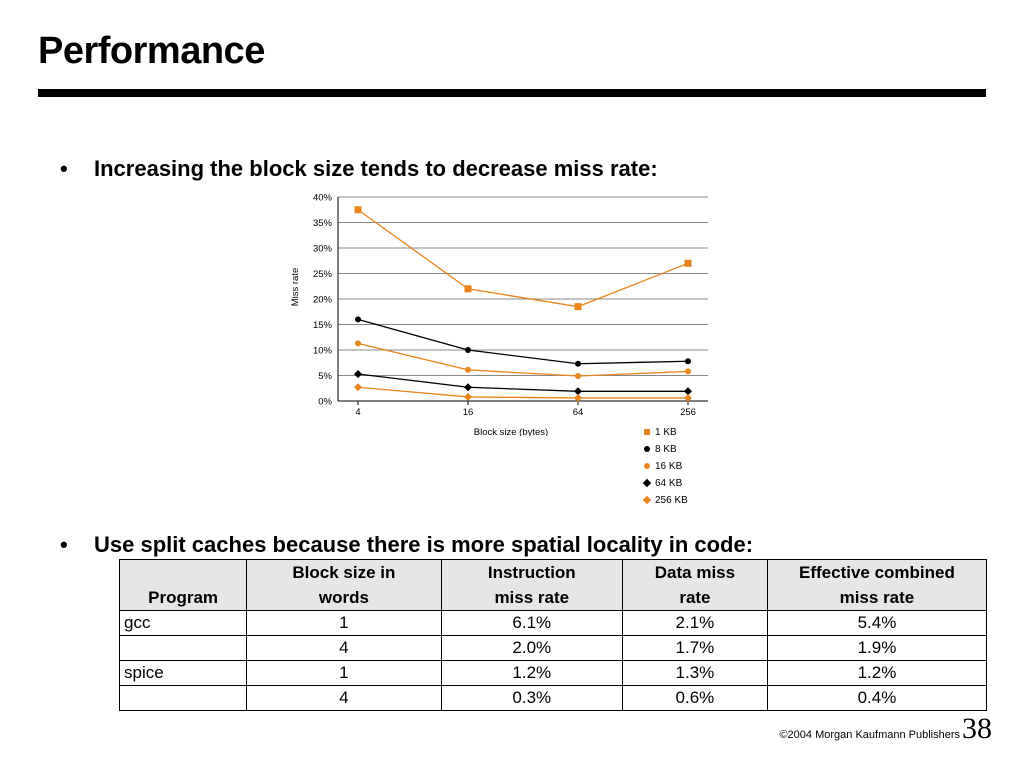 This screenshot has width=1024, height=768. What do you see at coordinates (323, 300) in the screenshot?
I see `y-tick-label: 20%` at bounding box center [323, 300].